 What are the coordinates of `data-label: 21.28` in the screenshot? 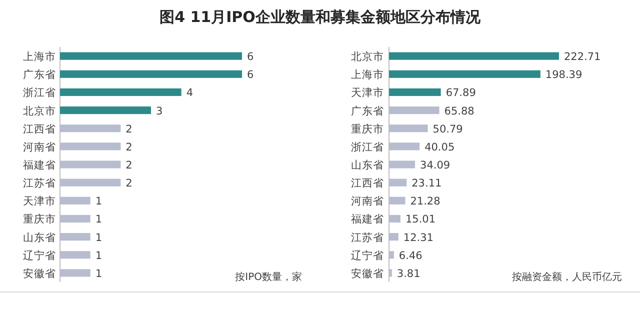 It's located at (425, 202).